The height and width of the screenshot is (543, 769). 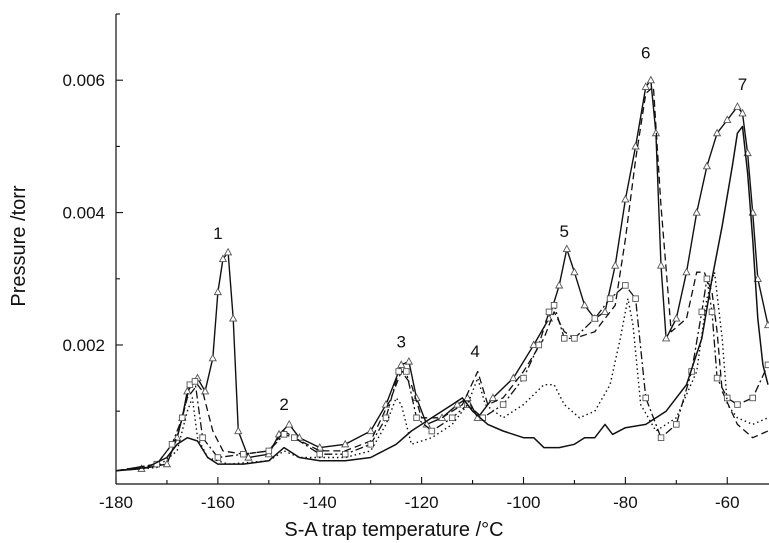 I want to click on peak-label-2: 2, so click(x=283, y=404).